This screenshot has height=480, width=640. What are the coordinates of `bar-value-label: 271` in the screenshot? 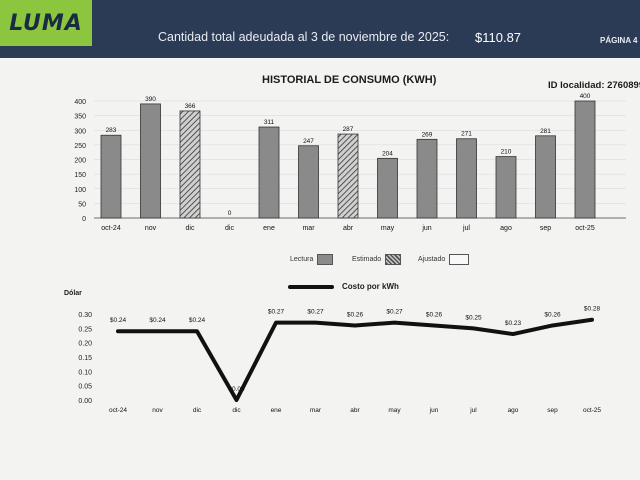 It's located at (466, 134).